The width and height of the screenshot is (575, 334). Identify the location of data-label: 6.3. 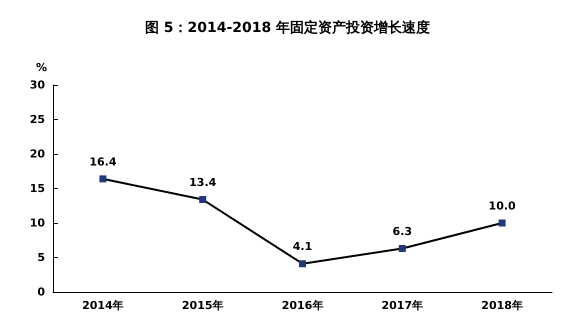
(402, 231).